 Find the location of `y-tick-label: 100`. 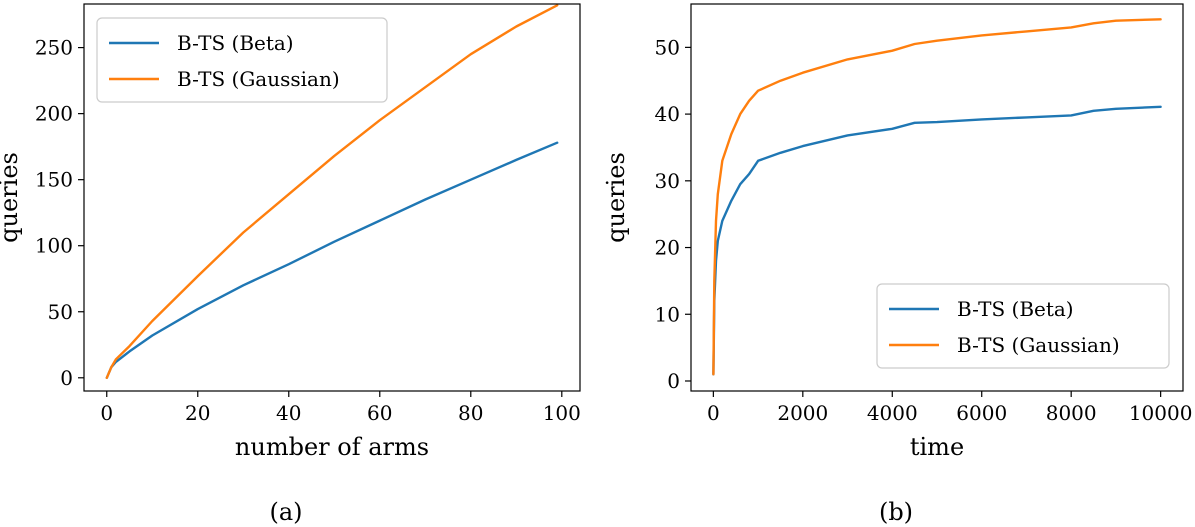

y-tick-label: 100 is located at coordinates (54, 246).